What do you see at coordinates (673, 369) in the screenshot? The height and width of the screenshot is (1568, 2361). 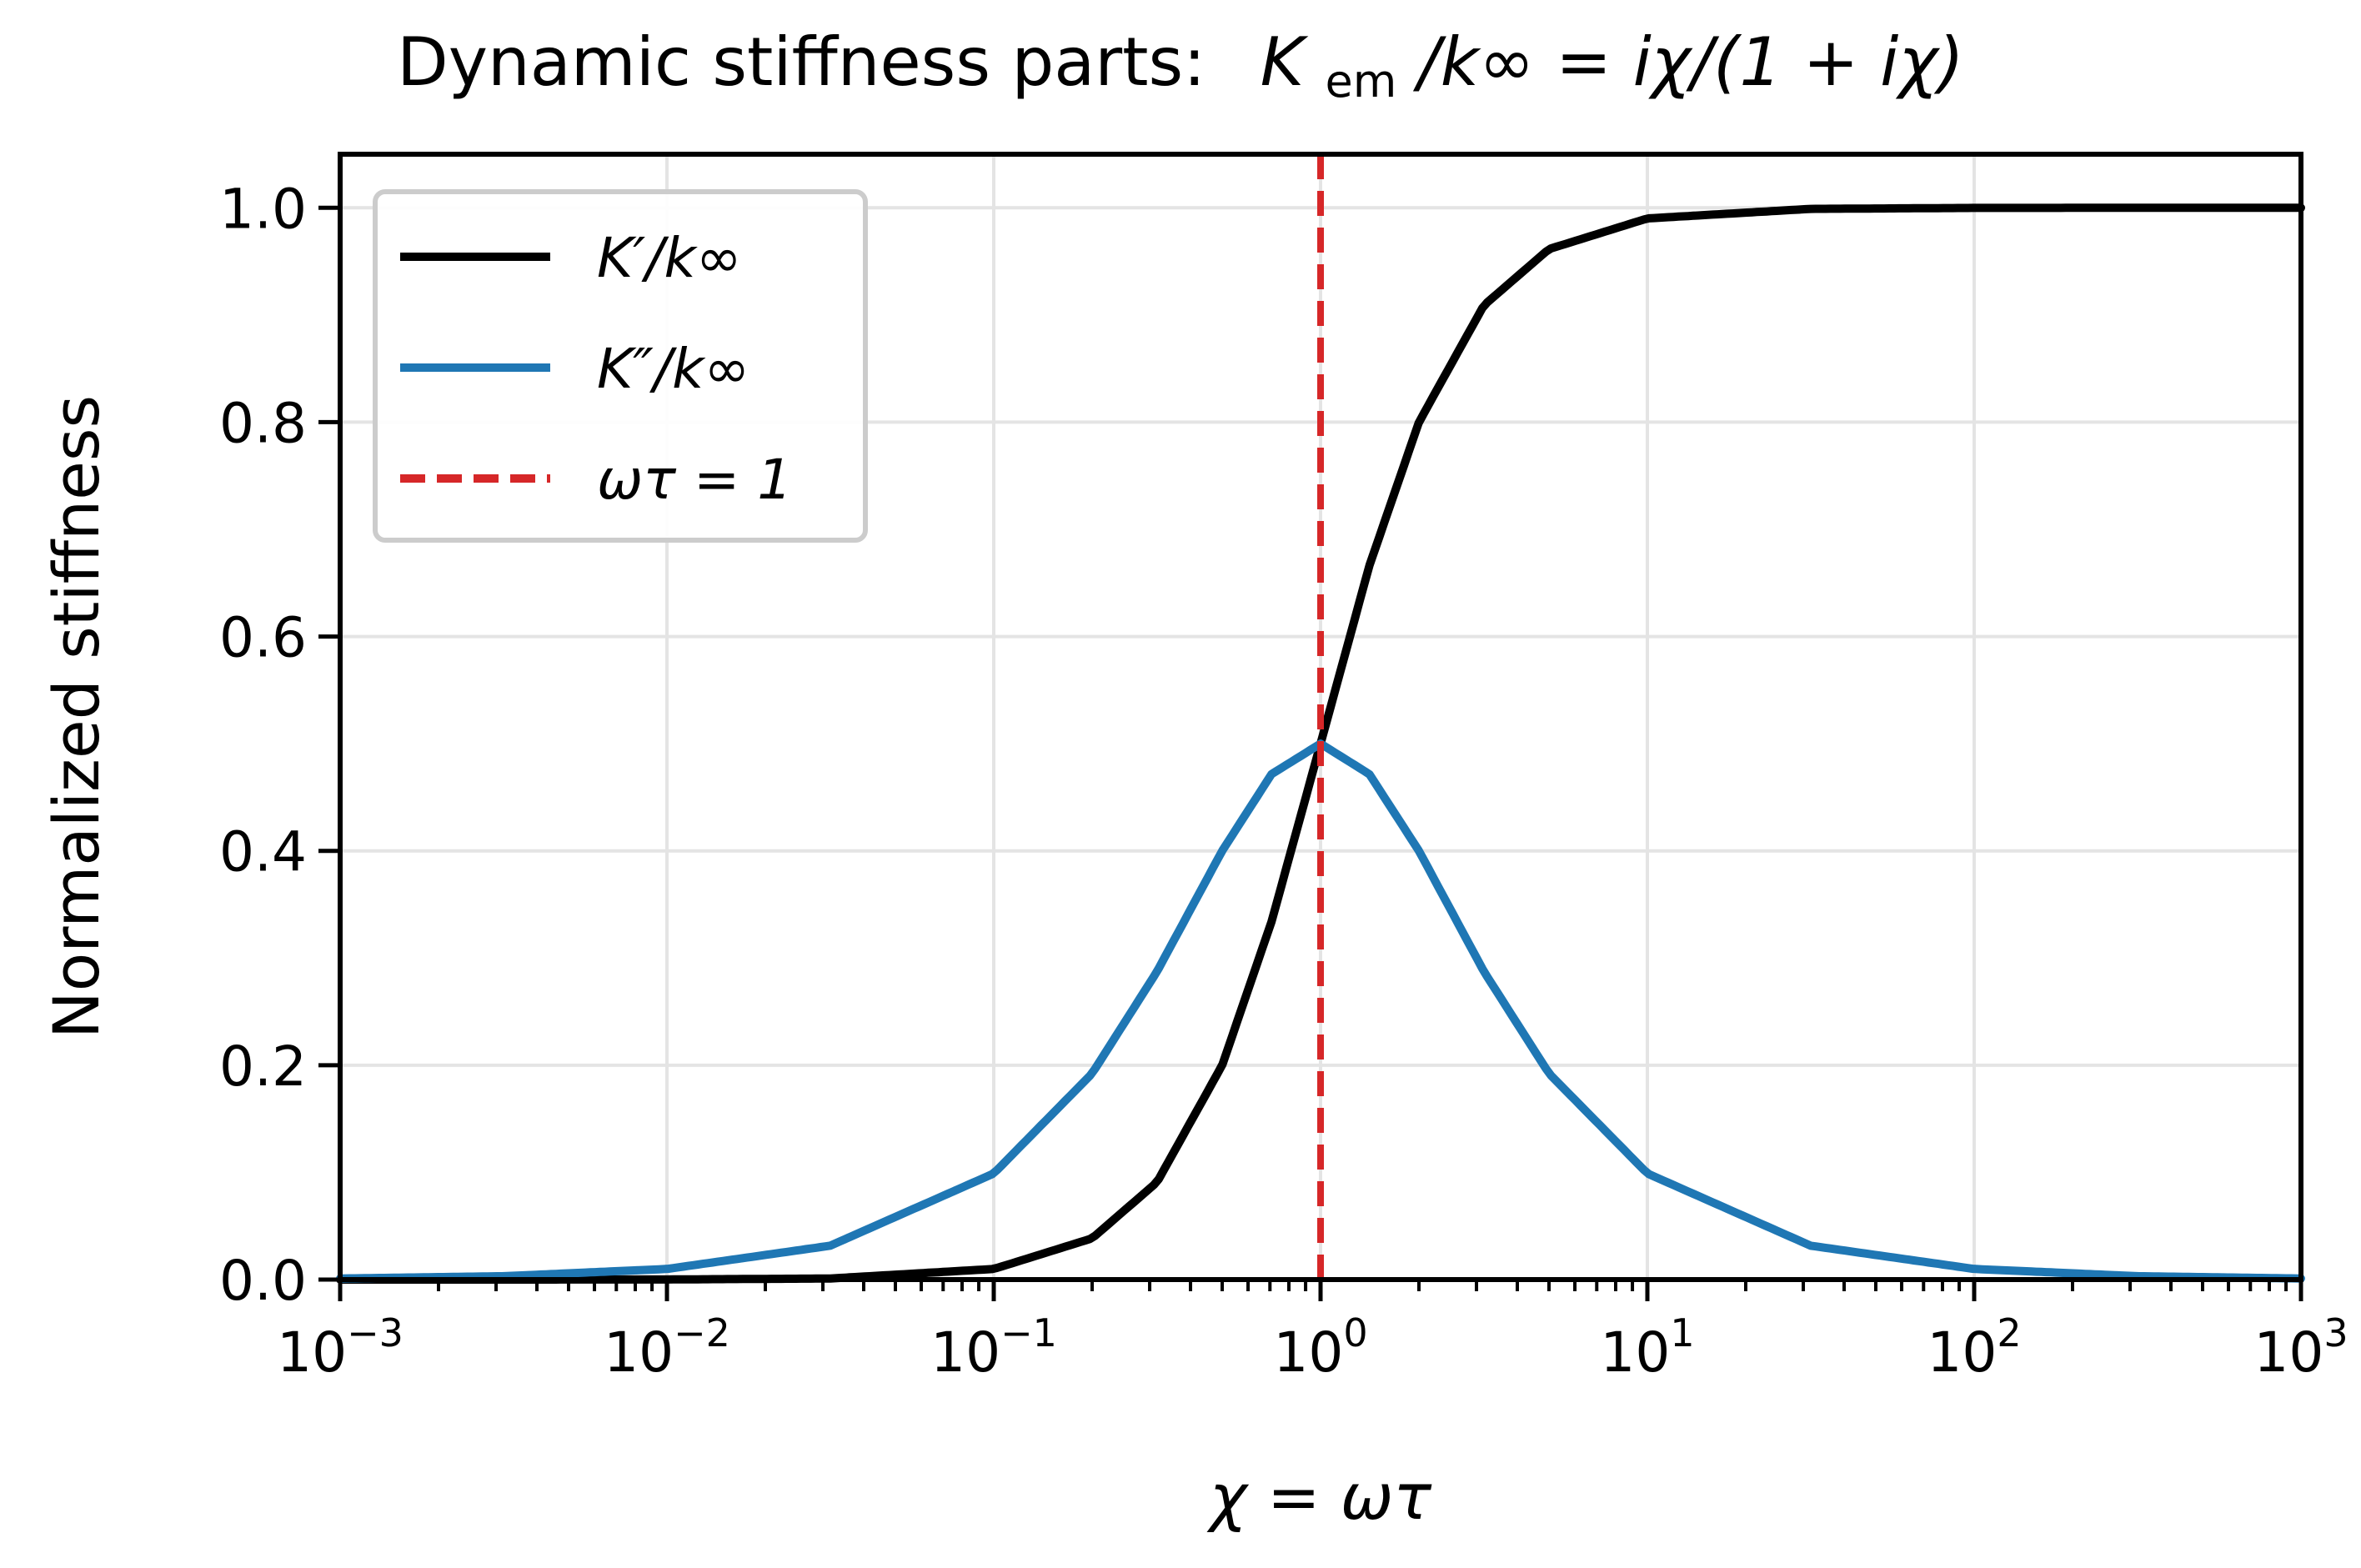 I see `legend-label-1: K″/k∞` at bounding box center [673, 369].